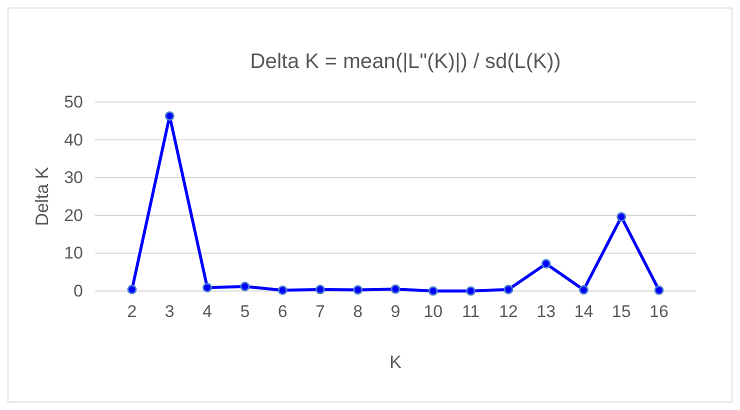 Image resolution: width=740 pixels, height=410 pixels. I want to click on x-tick-label: 9, so click(395, 312).